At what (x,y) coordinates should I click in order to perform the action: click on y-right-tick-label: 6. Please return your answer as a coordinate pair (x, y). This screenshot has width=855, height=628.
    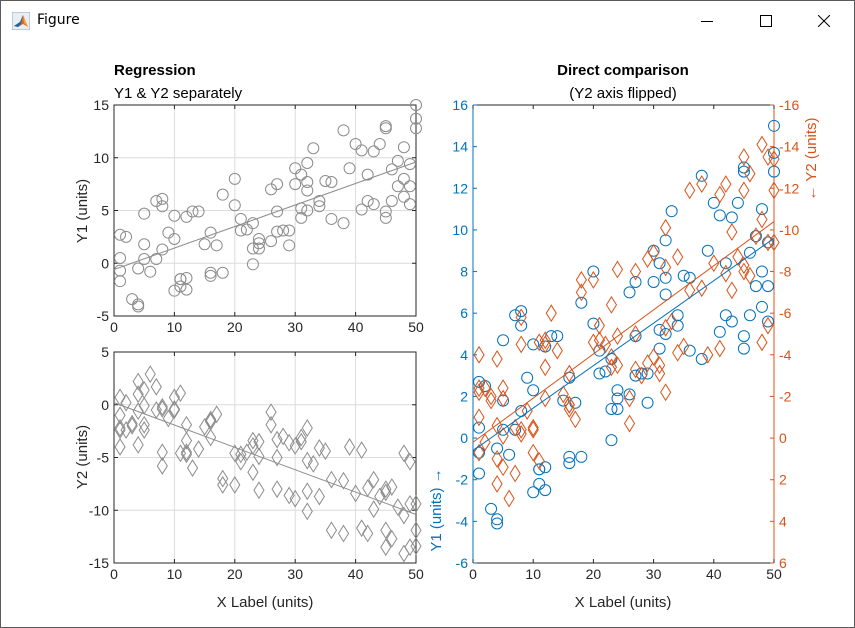
    Looking at the image, I should click on (783, 563).